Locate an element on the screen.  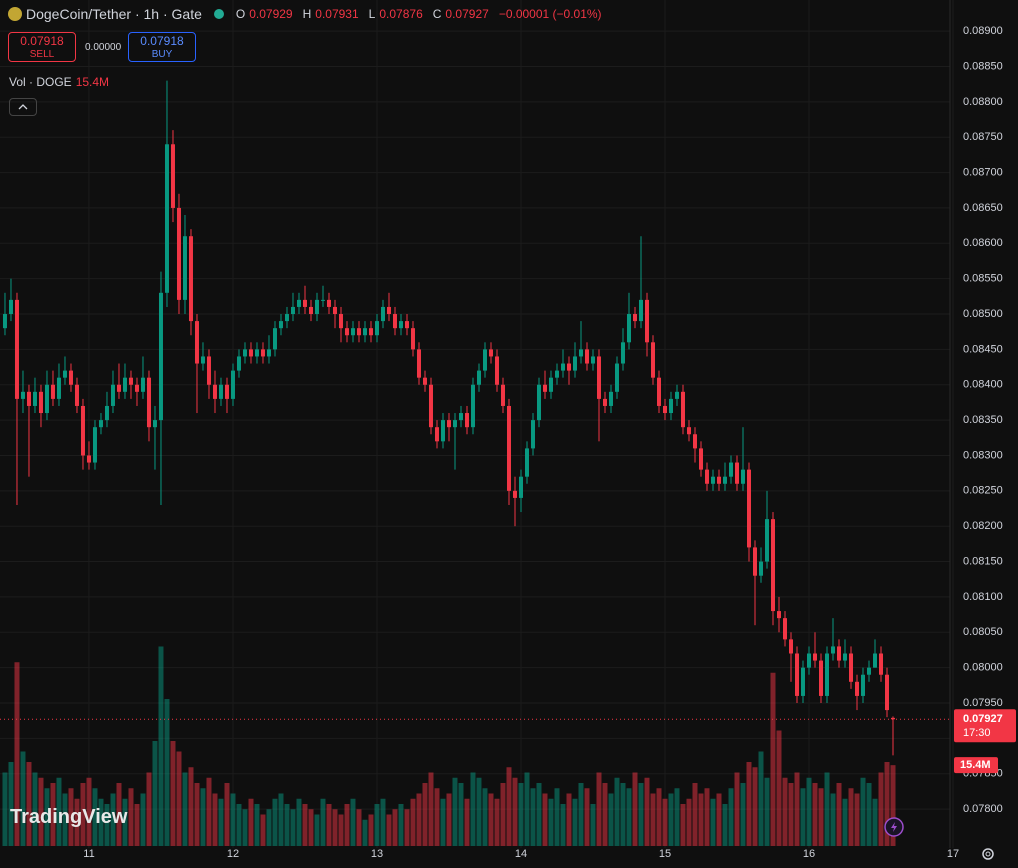
y-tick-label: 0.08350 is located at coordinates (983, 420).